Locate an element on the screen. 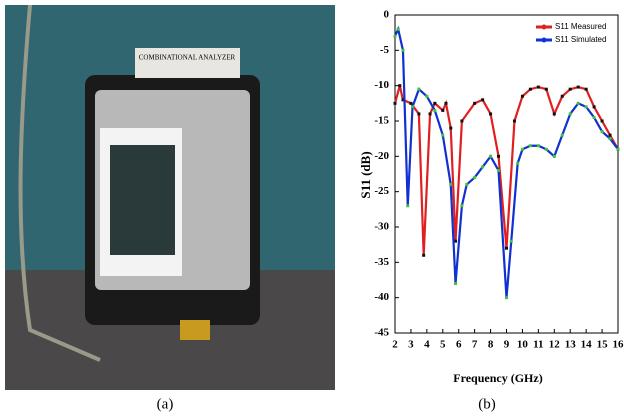 This screenshot has width=624, height=418. x-tick-label: 15 is located at coordinates (603, 345).